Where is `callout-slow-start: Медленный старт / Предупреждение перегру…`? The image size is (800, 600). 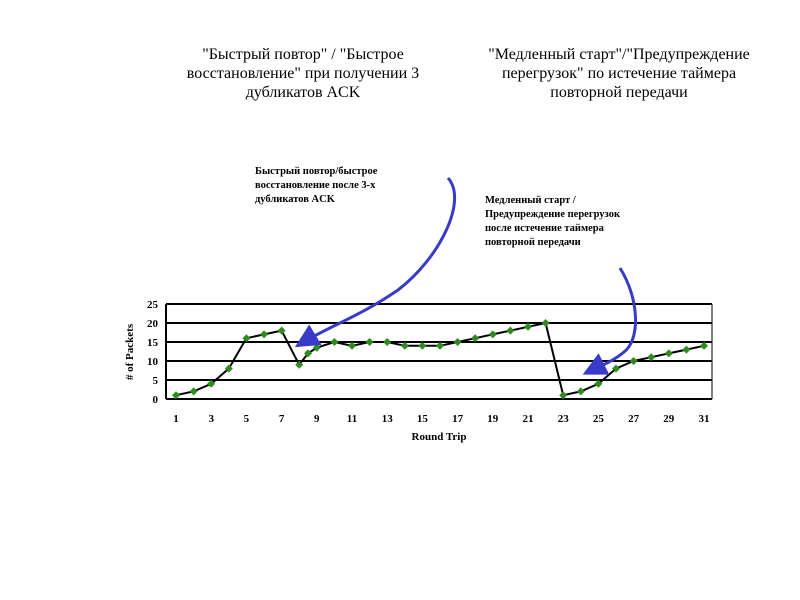
callout-slow-start: Медленный старт / Предупреждение перегру… is located at coordinates (585, 222).